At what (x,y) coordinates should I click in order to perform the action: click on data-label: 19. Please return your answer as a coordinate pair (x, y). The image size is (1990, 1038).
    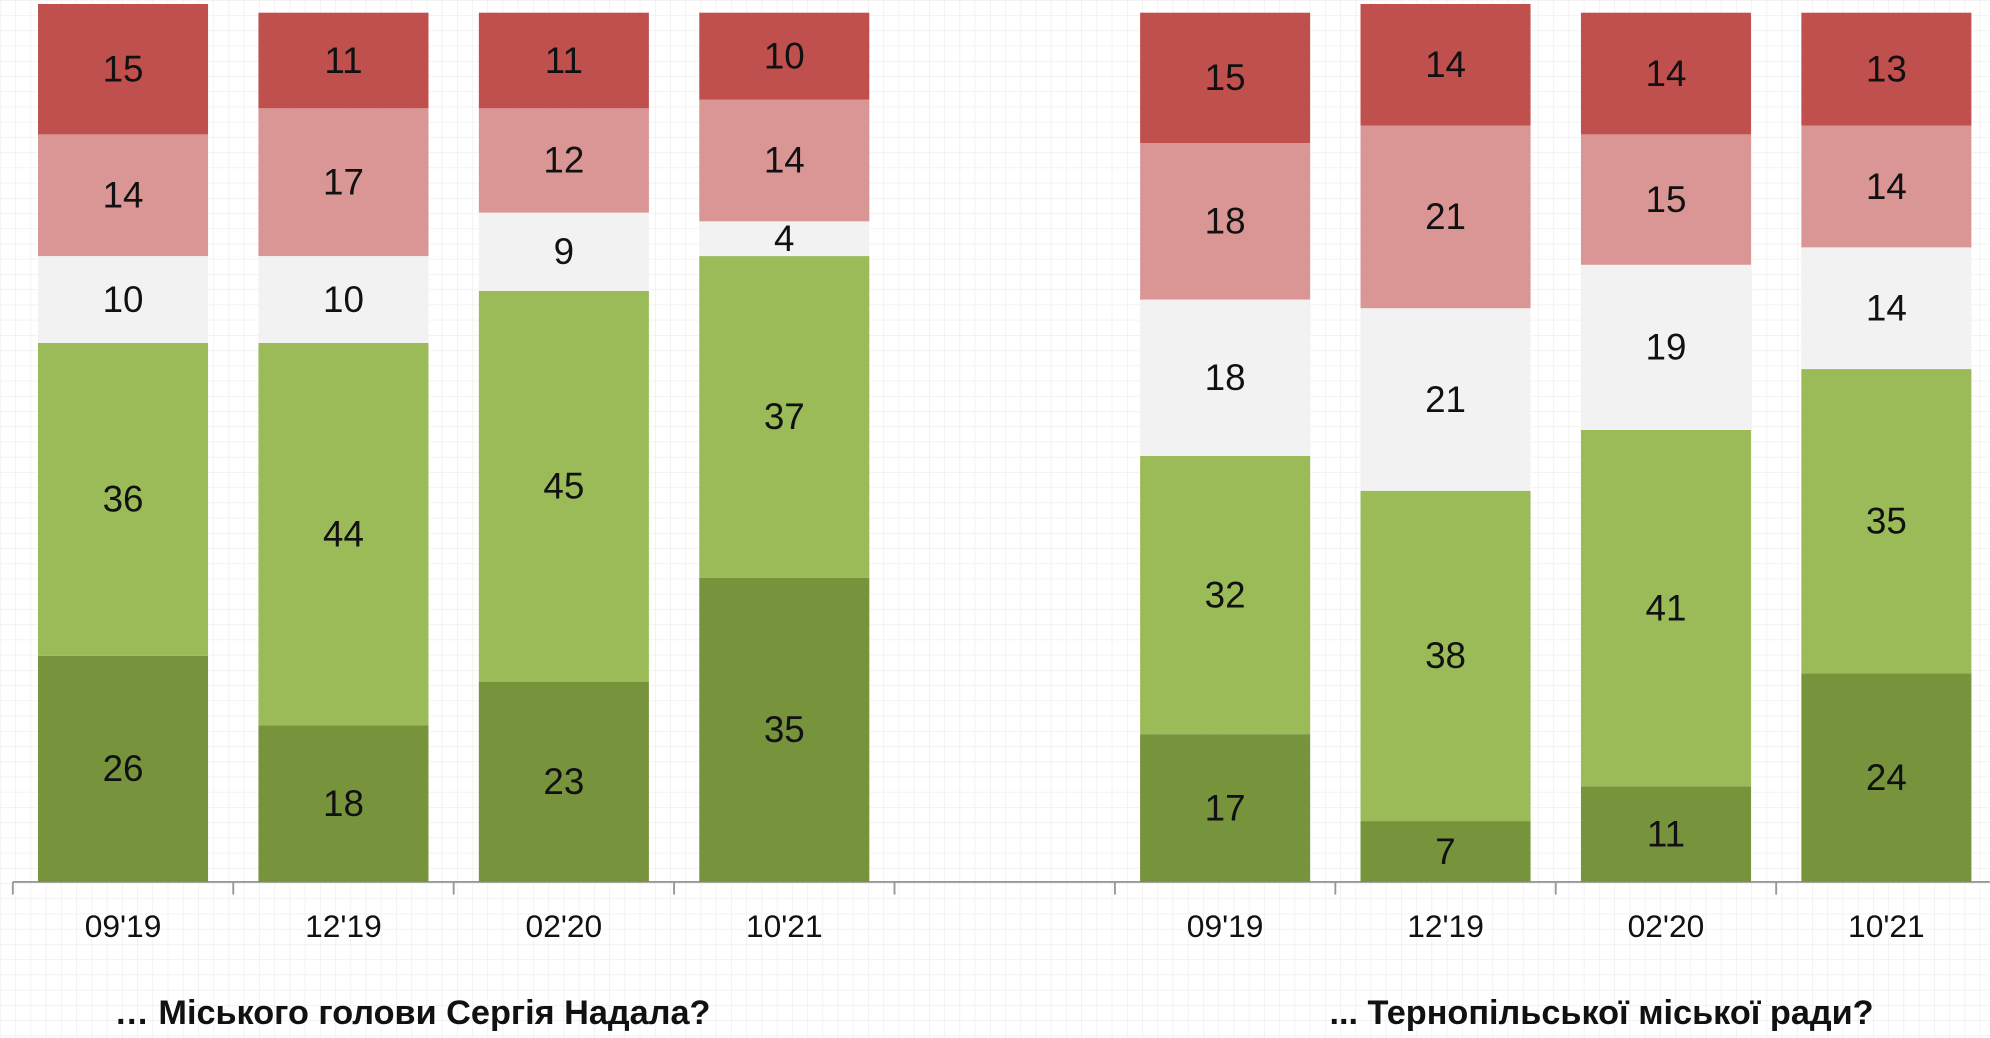
    Looking at the image, I should click on (1665, 347).